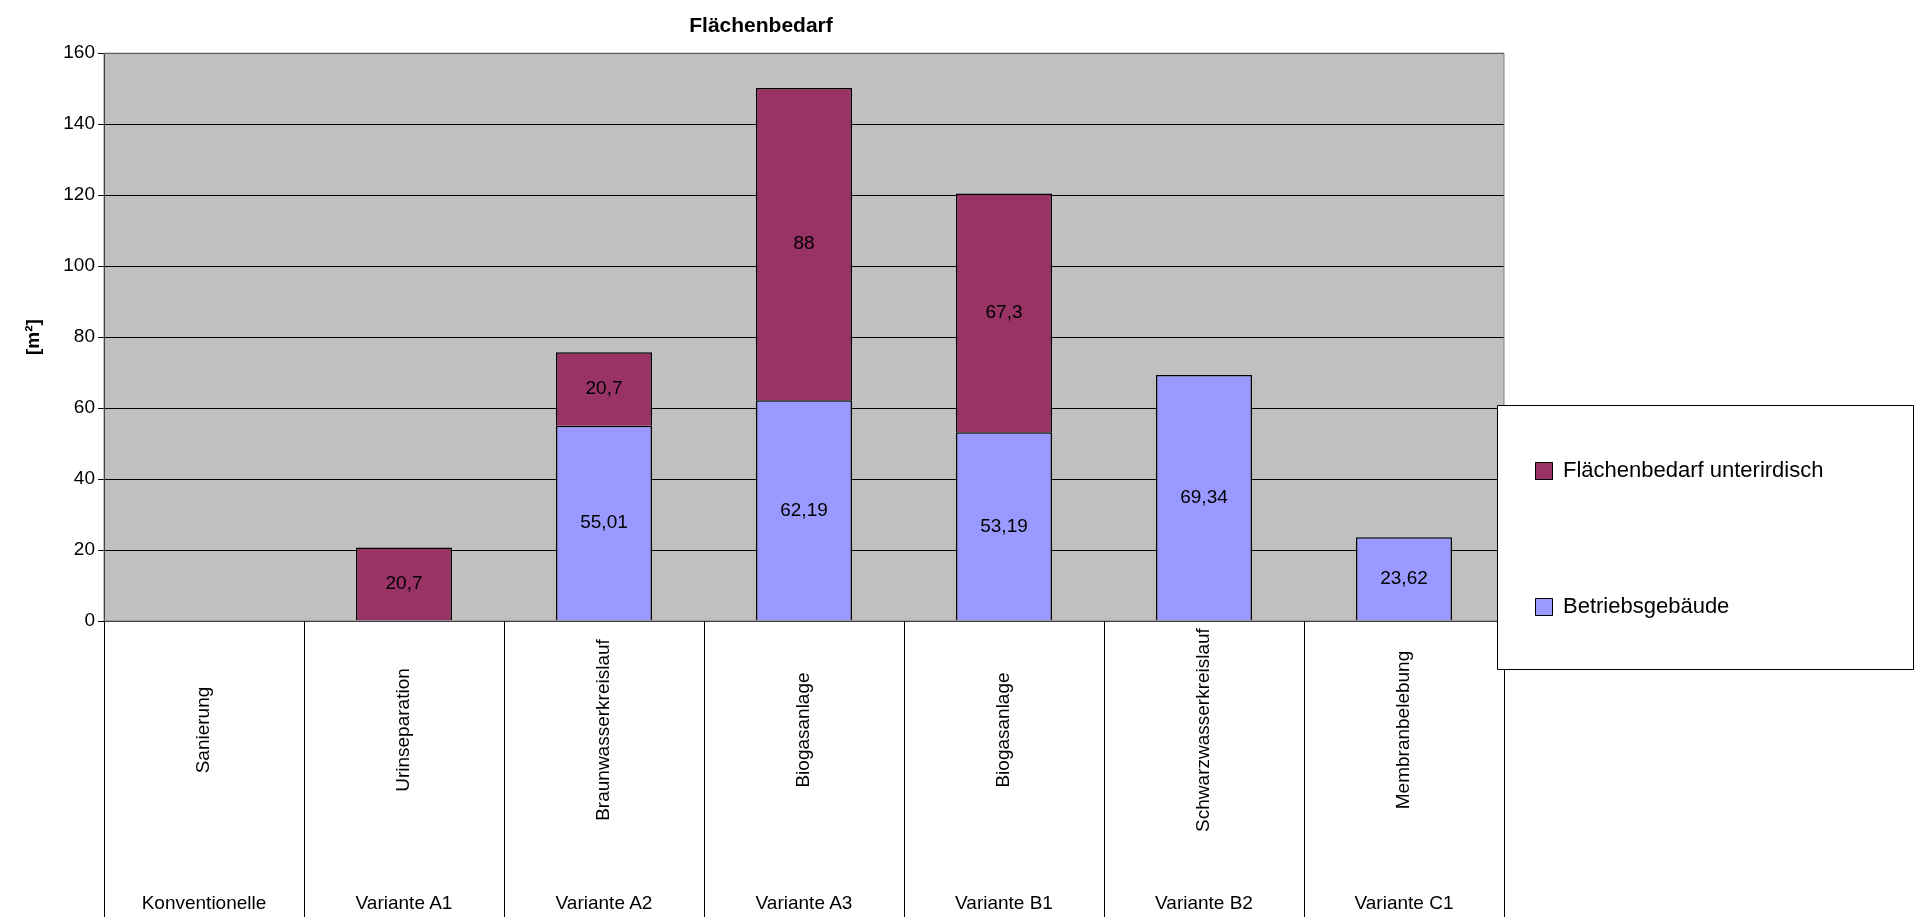 The width and height of the screenshot is (1921, 918). What do you see at coordinates (604, 776) in the screenshot?
I see `category-label: Variante A2 Braunwasserkreislauf` at bounding box center [604, 776].